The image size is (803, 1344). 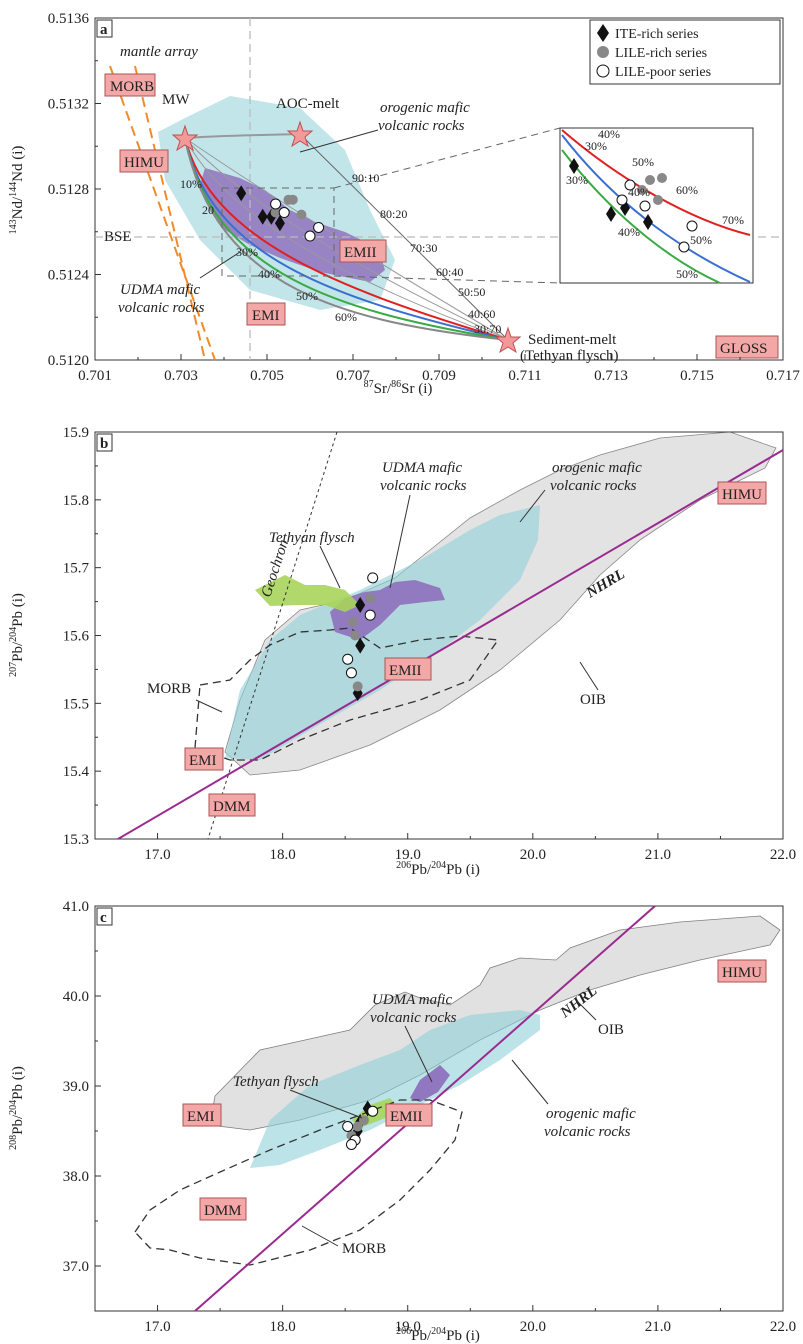 I want to click on label-emii-a: EMII, so click(x=360, y=253).